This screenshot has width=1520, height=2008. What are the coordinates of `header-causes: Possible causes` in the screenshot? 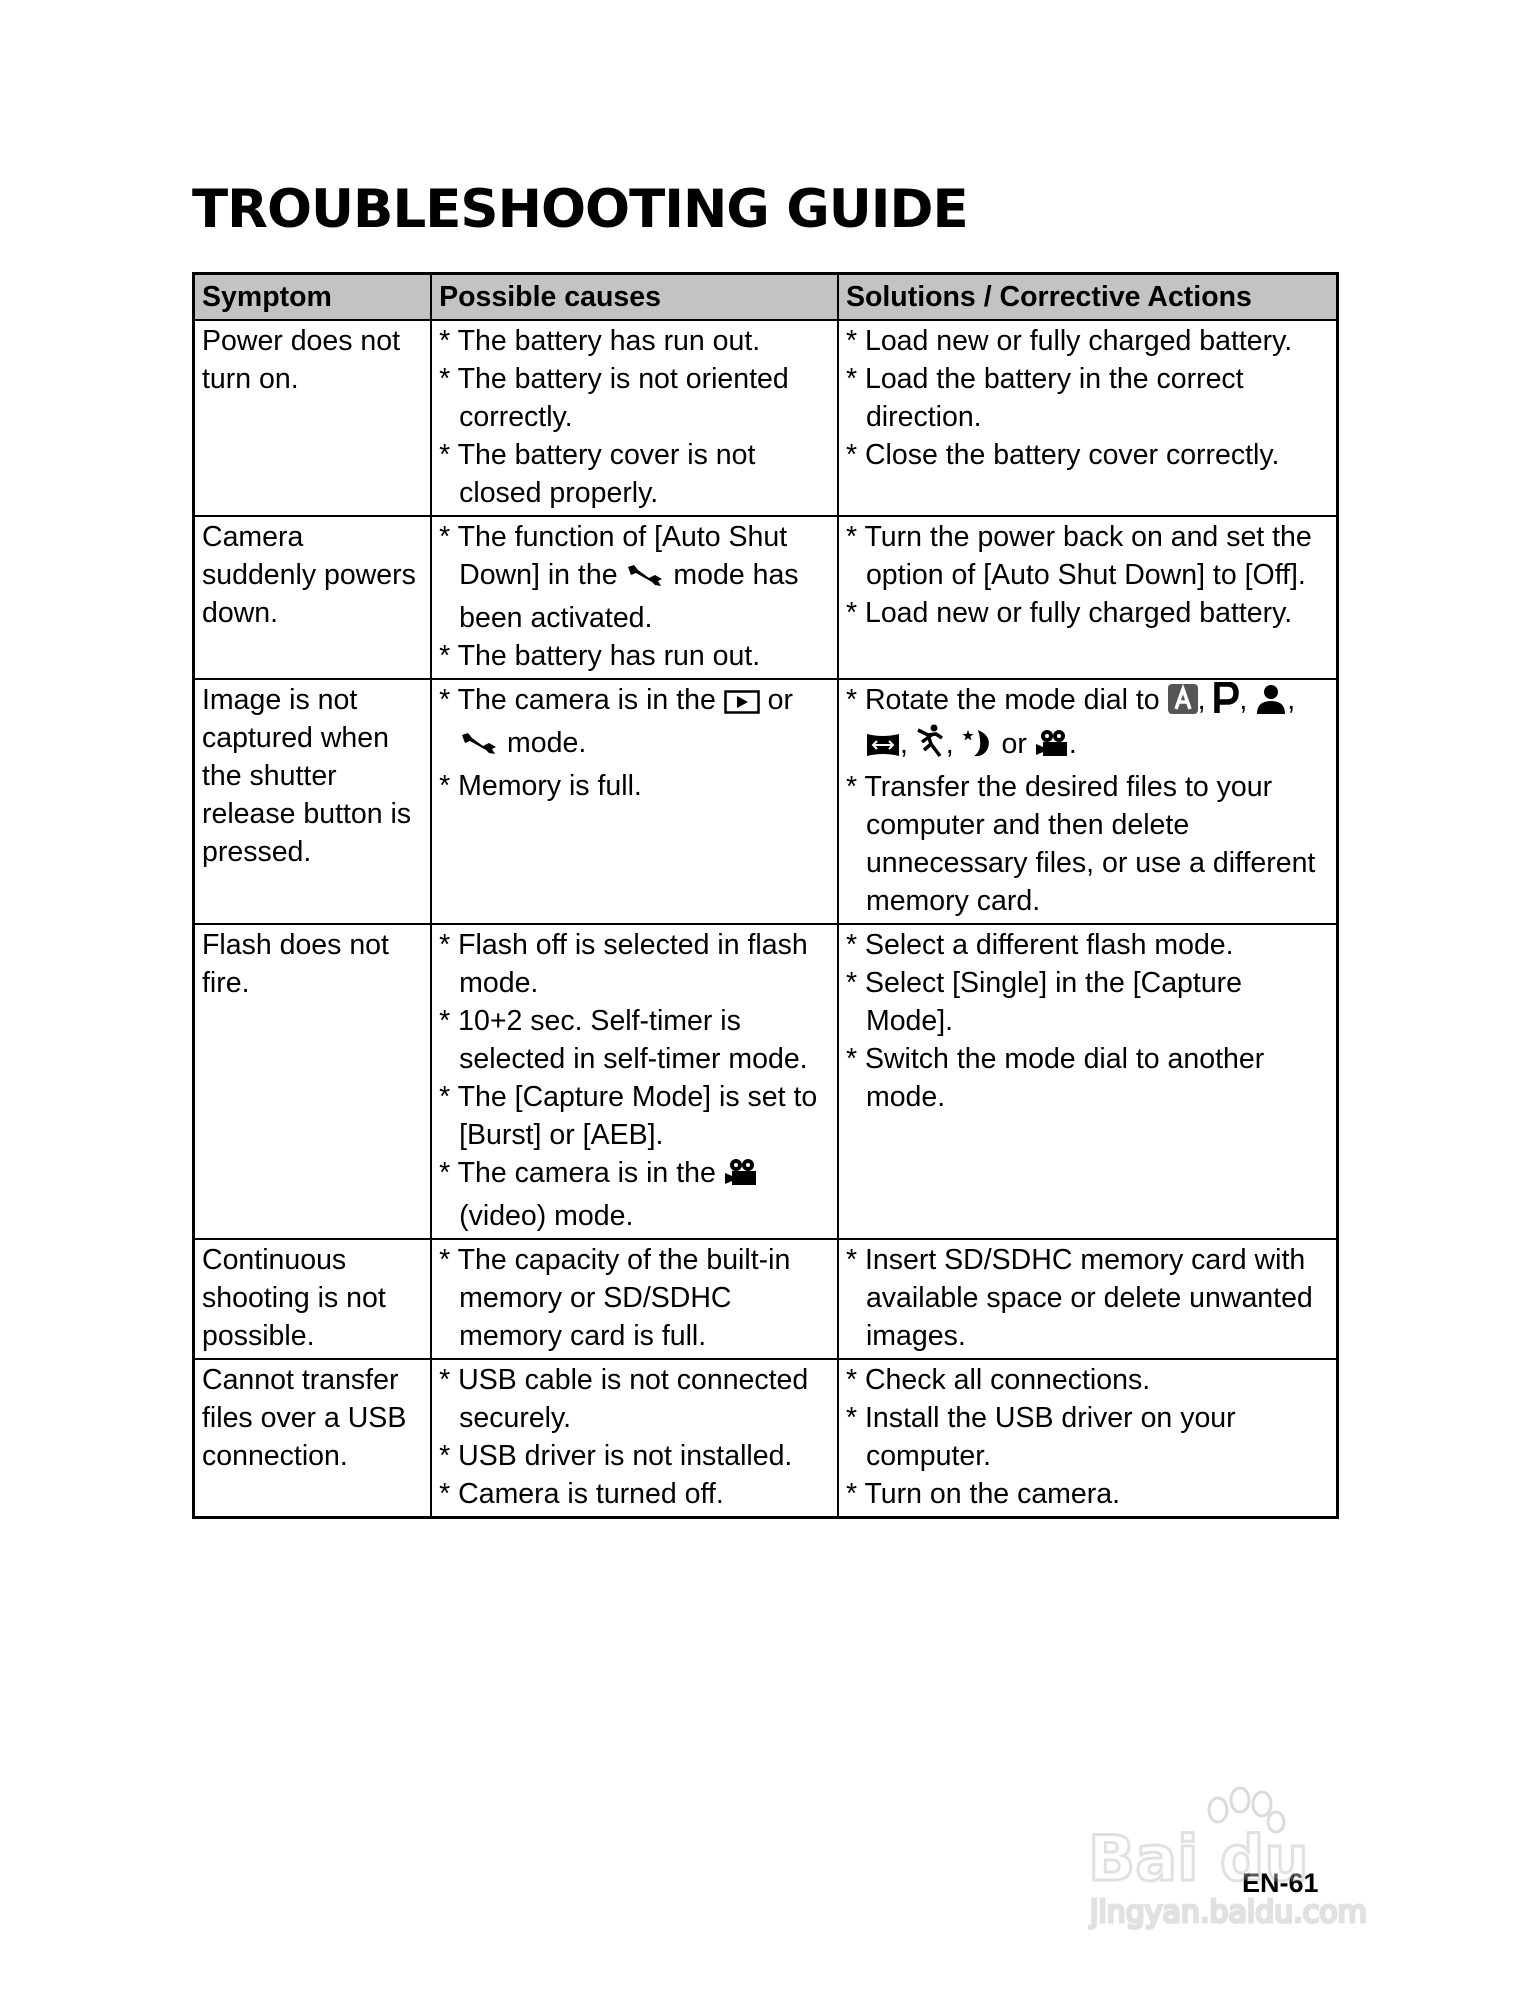 It's located at (634, 296).